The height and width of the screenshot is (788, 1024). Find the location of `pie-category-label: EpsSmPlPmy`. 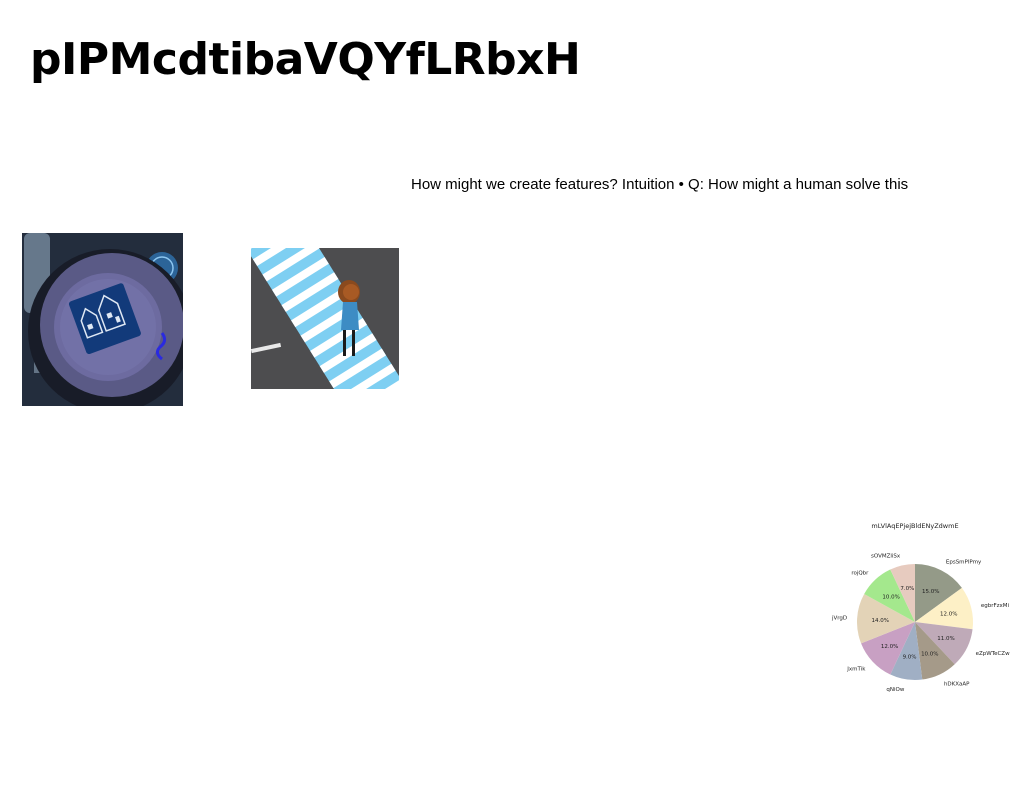

pie-category-label: EpsSmPlPmy is located at coordinates (964, 562).